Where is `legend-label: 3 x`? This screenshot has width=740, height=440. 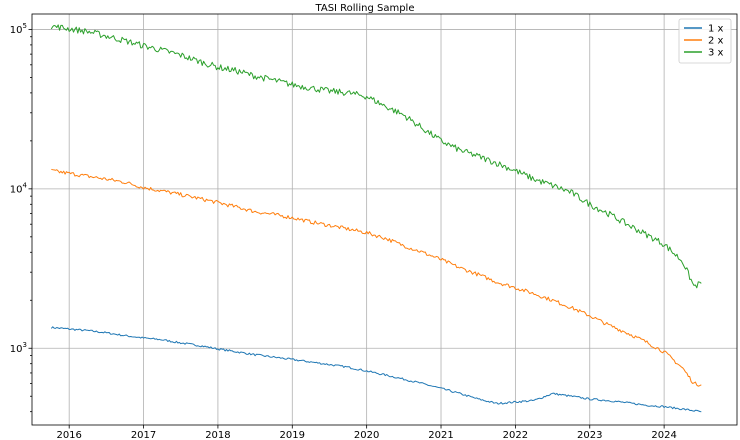
legend-label: 3 x is located at coordinates (716, 53).